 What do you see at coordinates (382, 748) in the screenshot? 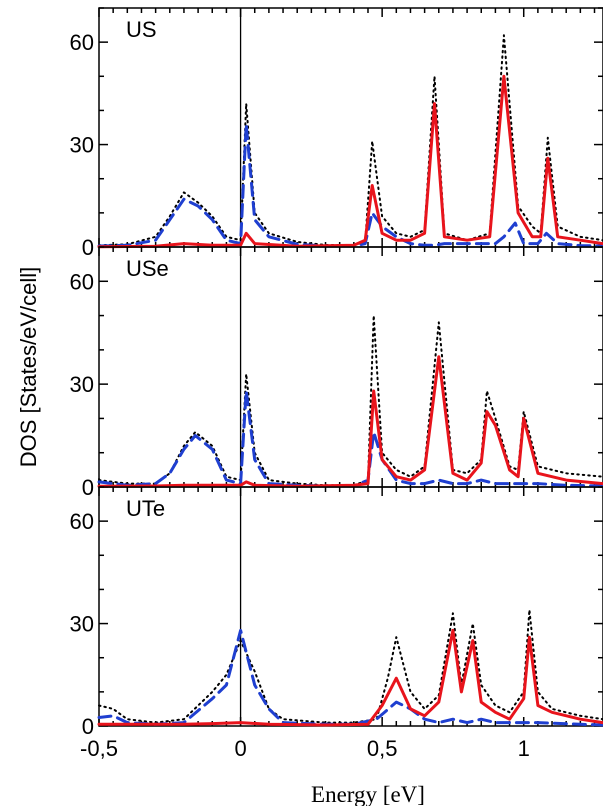
I see `x-tick-label: 0,5` at bounding box center [382, 748].